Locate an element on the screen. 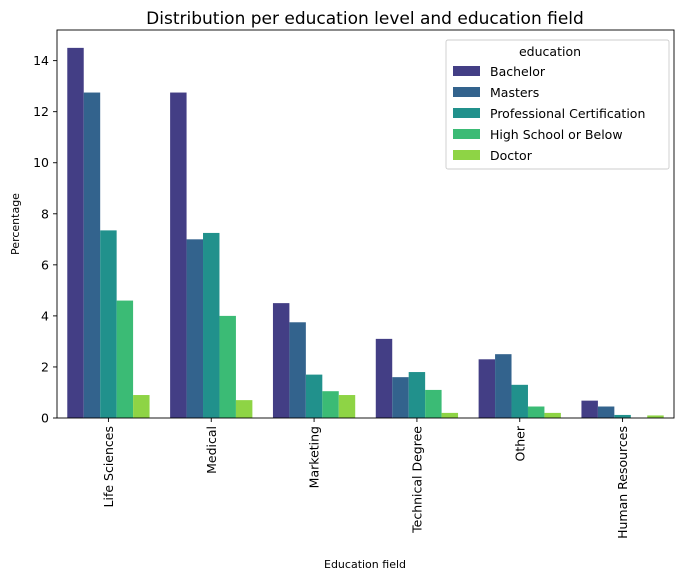 Image resolution: width=686 pixels, height=585 pixels. legend-label: Bachelor is located at coordinates (518, 71).